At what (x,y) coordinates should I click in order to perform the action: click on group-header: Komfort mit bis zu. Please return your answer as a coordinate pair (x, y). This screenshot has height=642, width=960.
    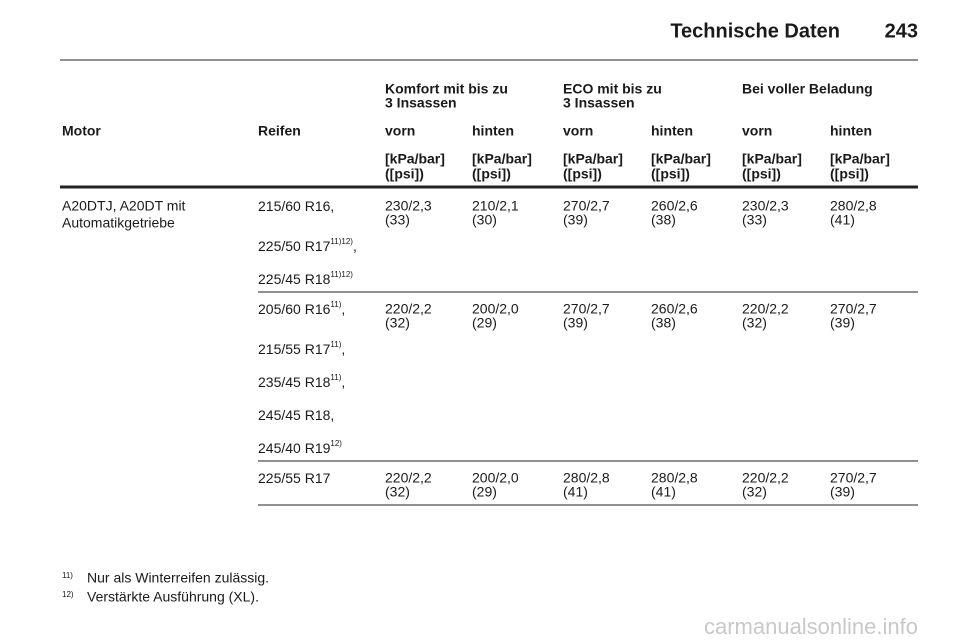
    Looking at the image, I should click on (446, 89).